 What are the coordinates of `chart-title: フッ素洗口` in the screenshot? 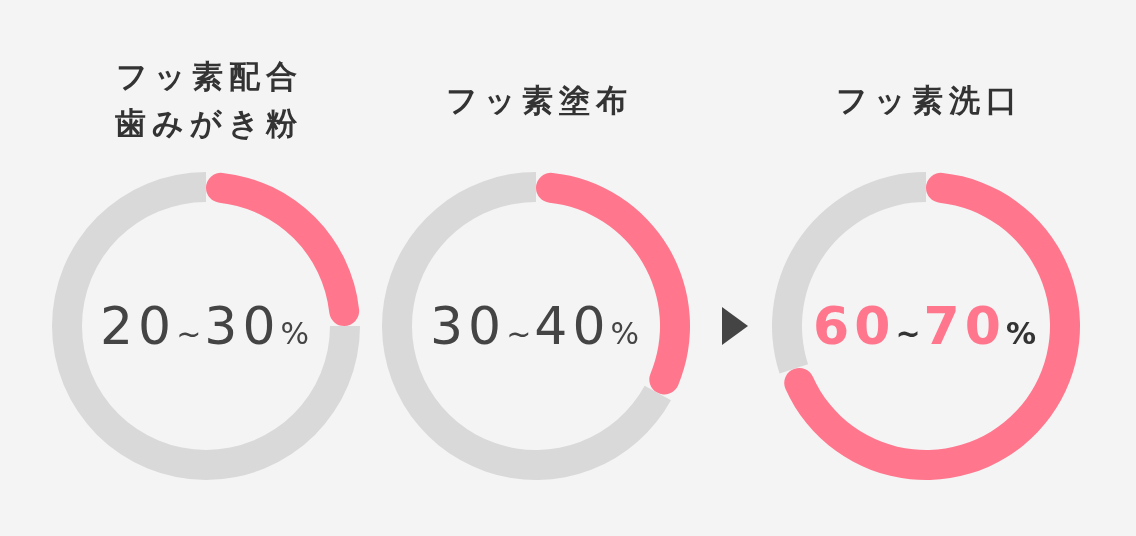 It's located at (928, 100).